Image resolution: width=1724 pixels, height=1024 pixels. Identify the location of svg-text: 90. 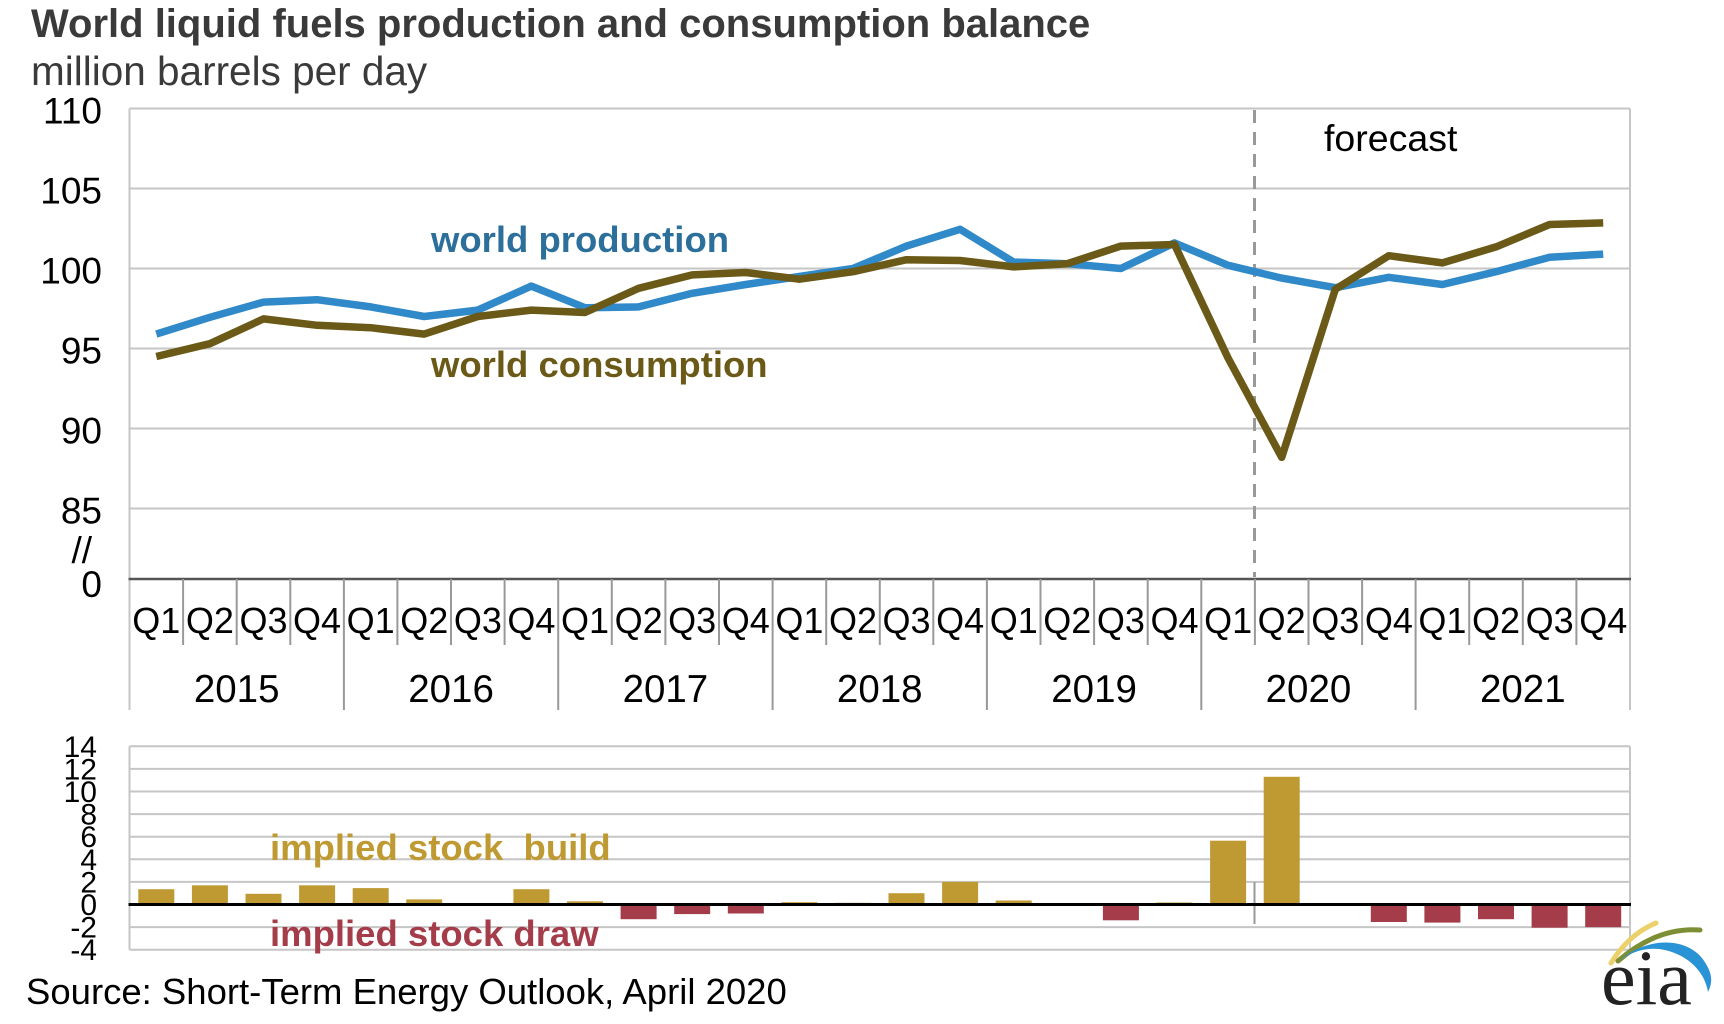
(81, 431).